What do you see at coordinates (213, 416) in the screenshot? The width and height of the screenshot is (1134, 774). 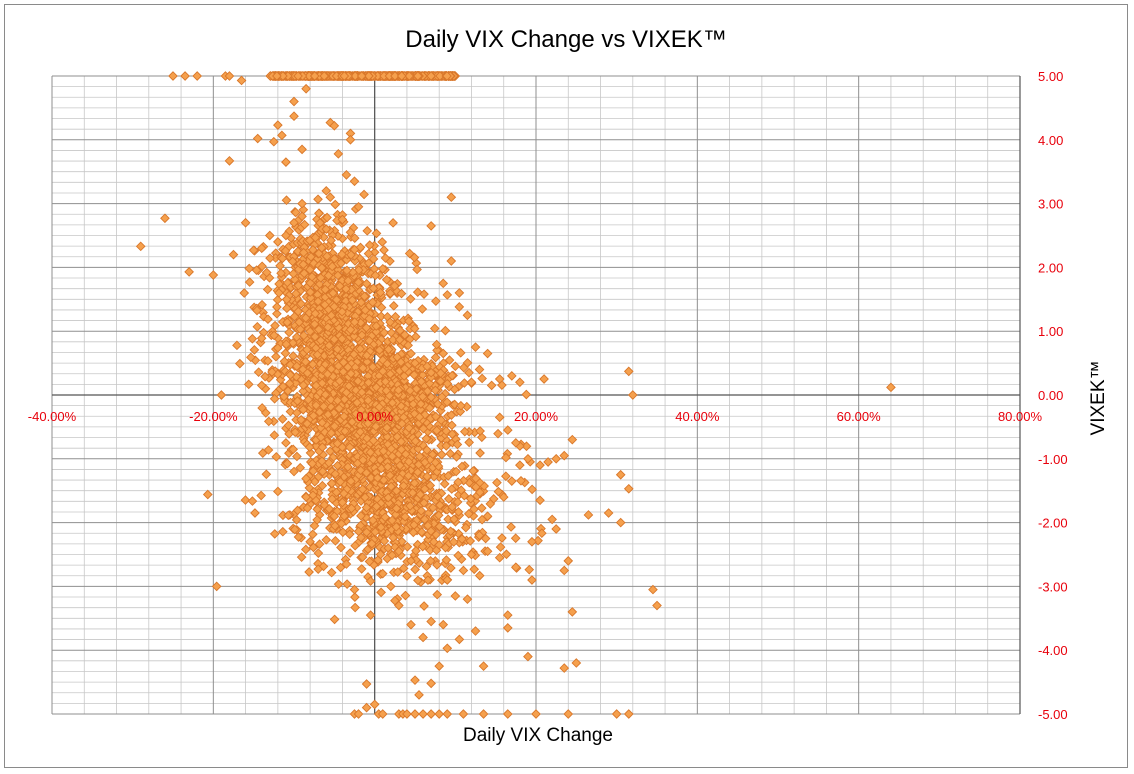 I see `x-tick-label: -20.00%` at bounding box center [213, 416].